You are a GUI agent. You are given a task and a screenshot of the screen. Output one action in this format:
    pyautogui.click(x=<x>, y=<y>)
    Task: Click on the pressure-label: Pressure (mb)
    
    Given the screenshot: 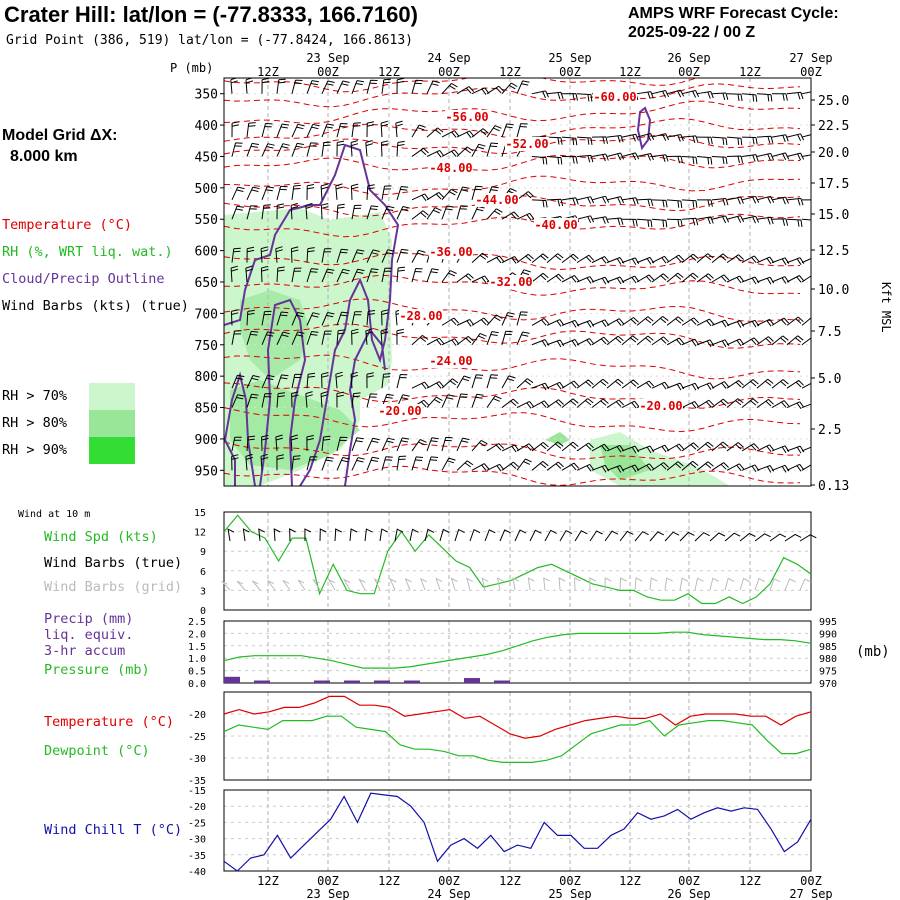 What is the action you would take?
    pyautogui.click(x=97, y=670)
    